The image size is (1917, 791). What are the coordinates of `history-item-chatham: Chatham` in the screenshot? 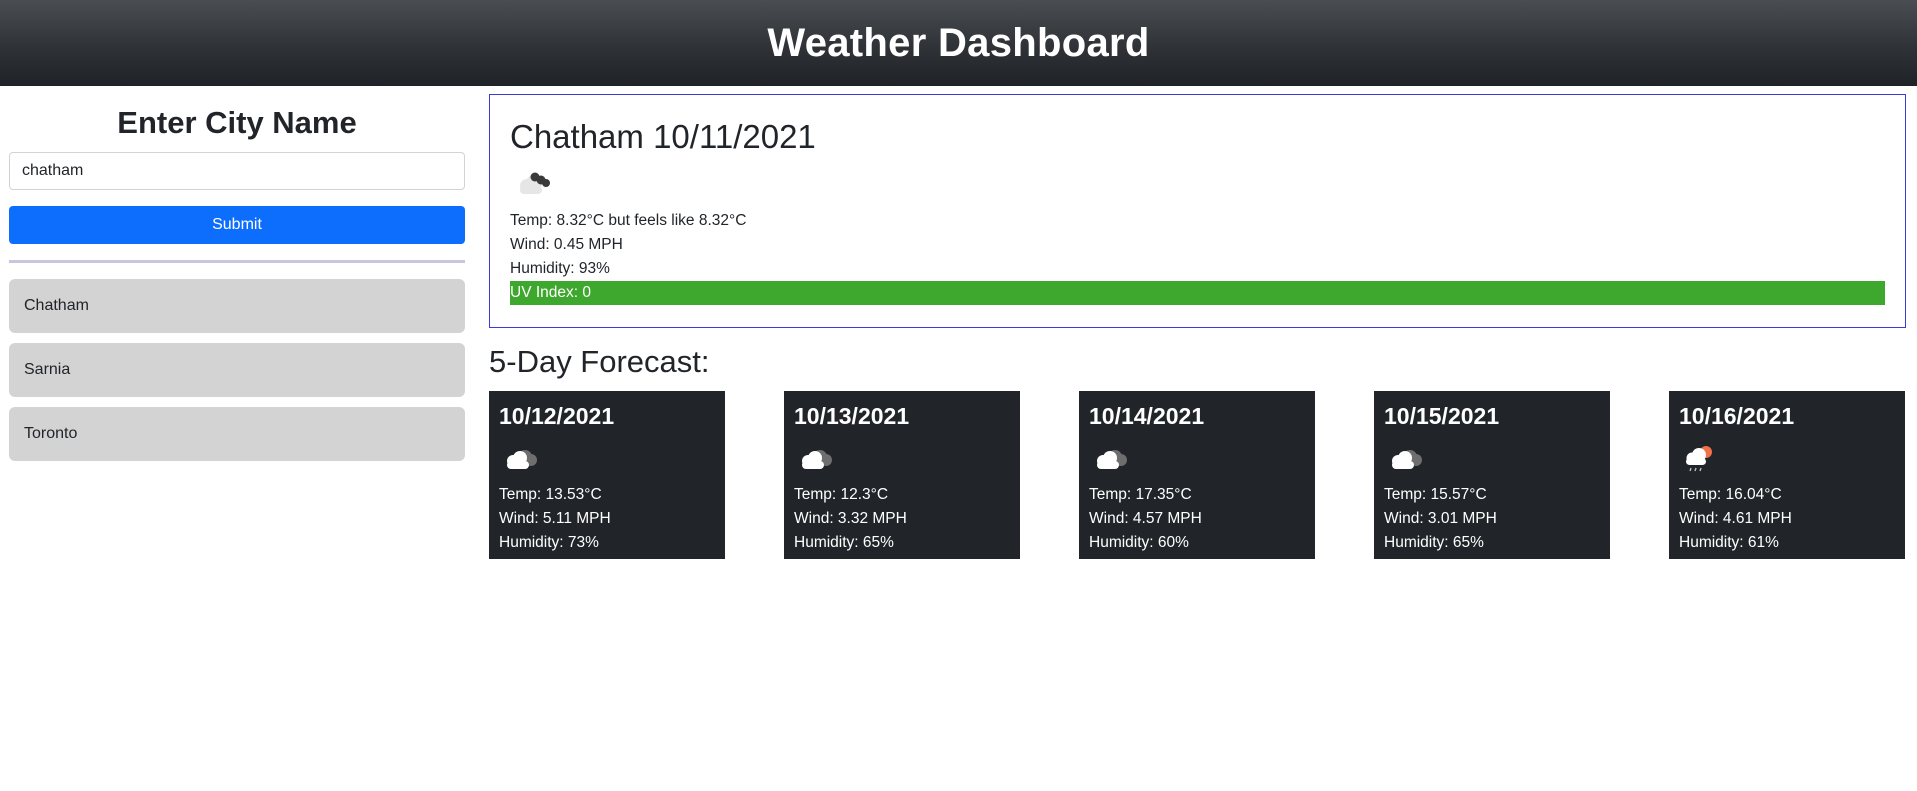 It's located at (237, 306).